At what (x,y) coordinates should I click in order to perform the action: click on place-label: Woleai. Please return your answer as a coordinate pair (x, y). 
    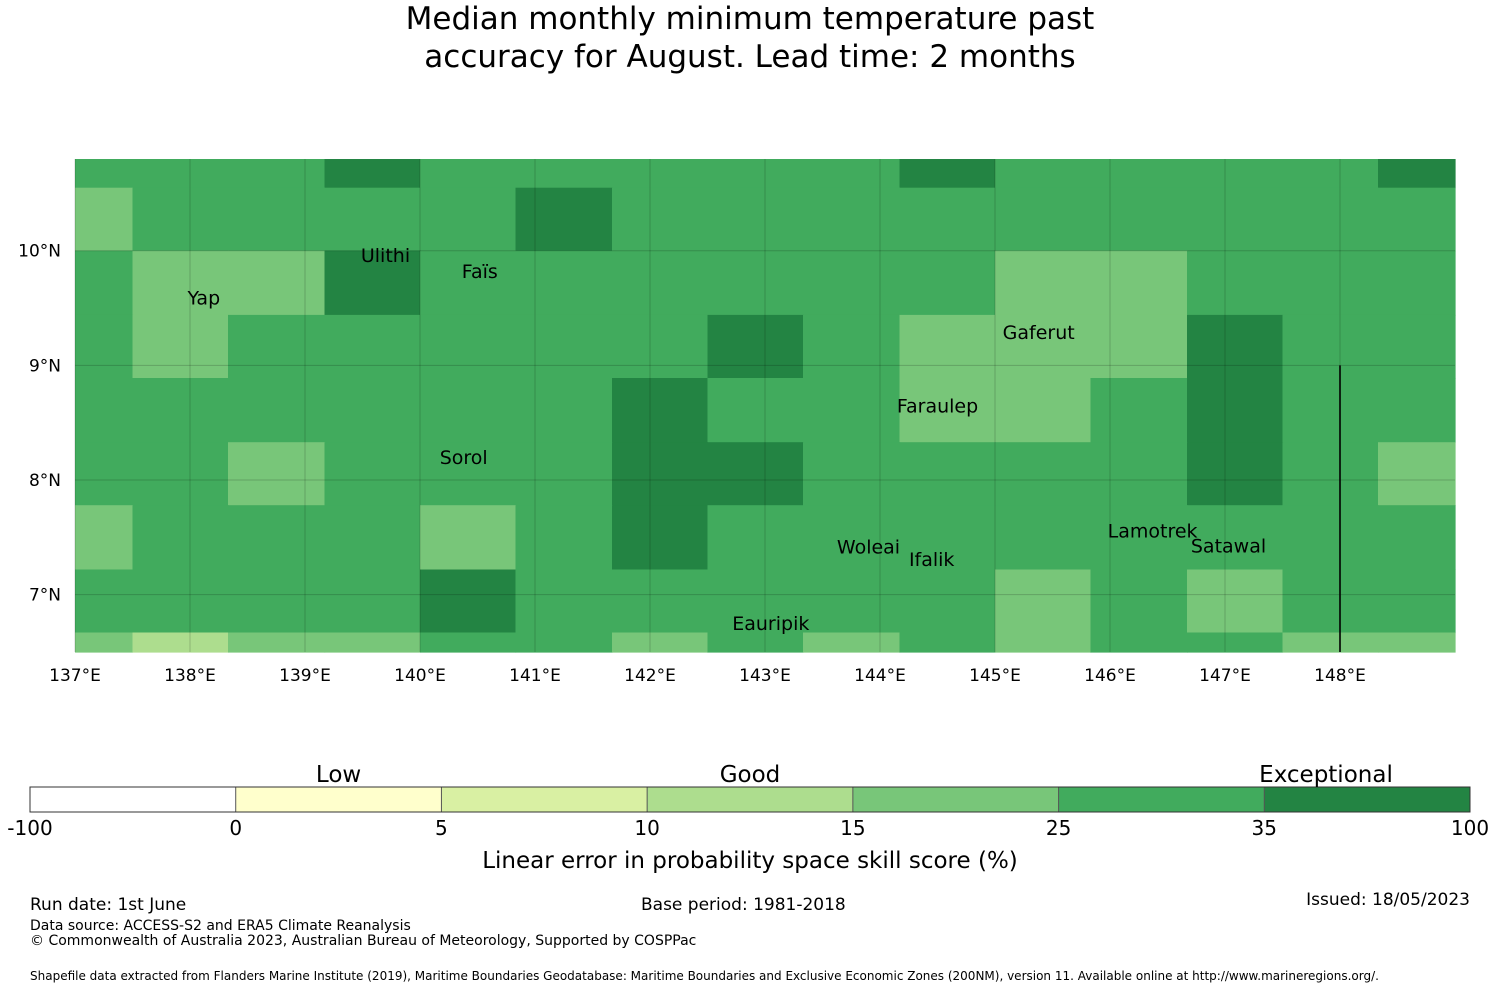
    Looking at the image, I should click on (868, 547).